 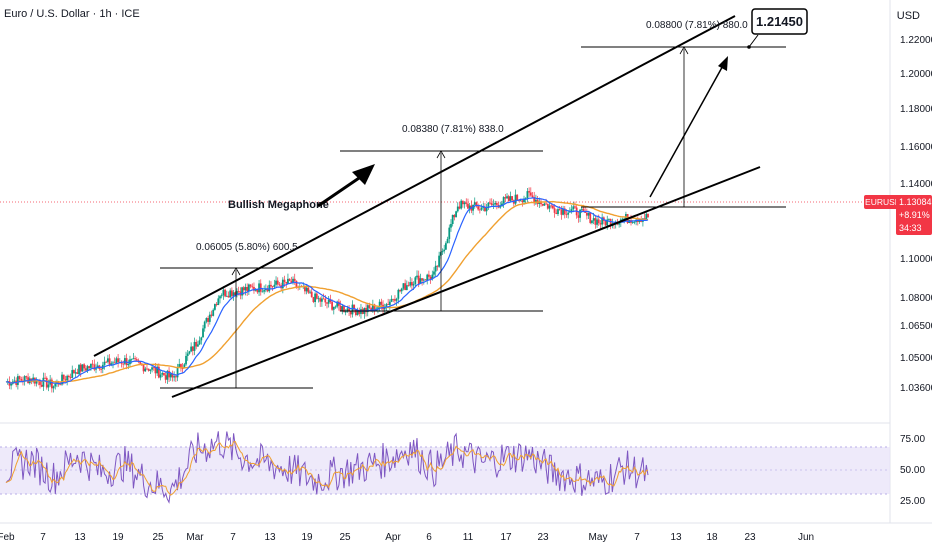 What do you see at coordinates (453, 129) in the screenshot?
I see `measure-2-label: 0.08380 (7.81%) 838.0` at bounding box center [453, 129].